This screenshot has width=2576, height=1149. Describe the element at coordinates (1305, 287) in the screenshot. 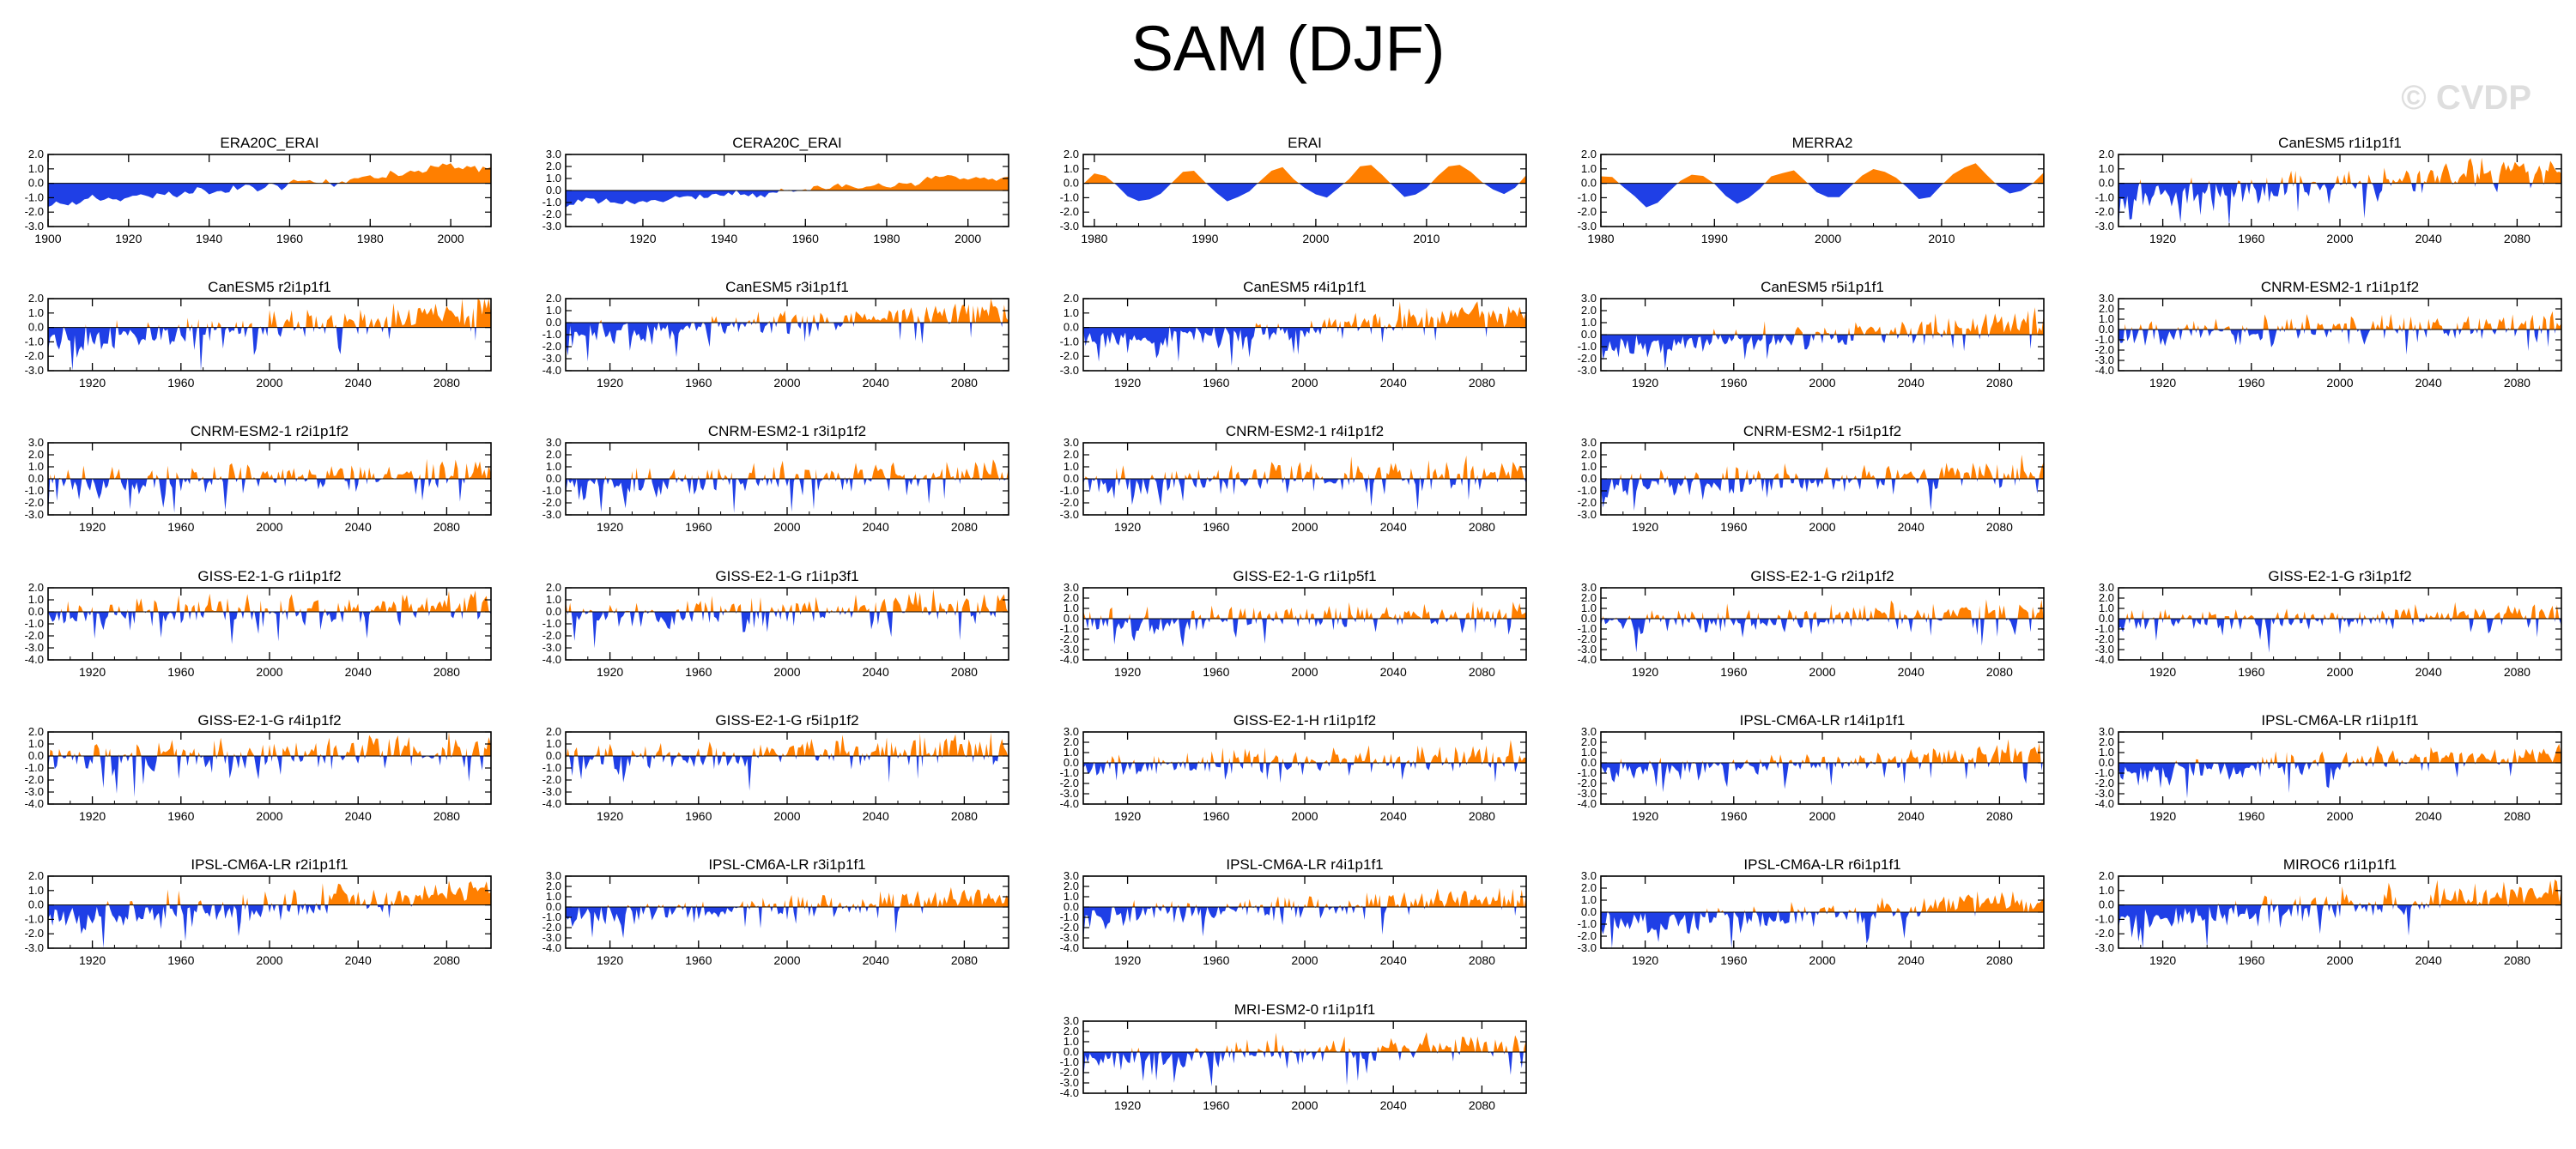

I see `panel-title: CanESM5 r4i1p1f1` at that location.